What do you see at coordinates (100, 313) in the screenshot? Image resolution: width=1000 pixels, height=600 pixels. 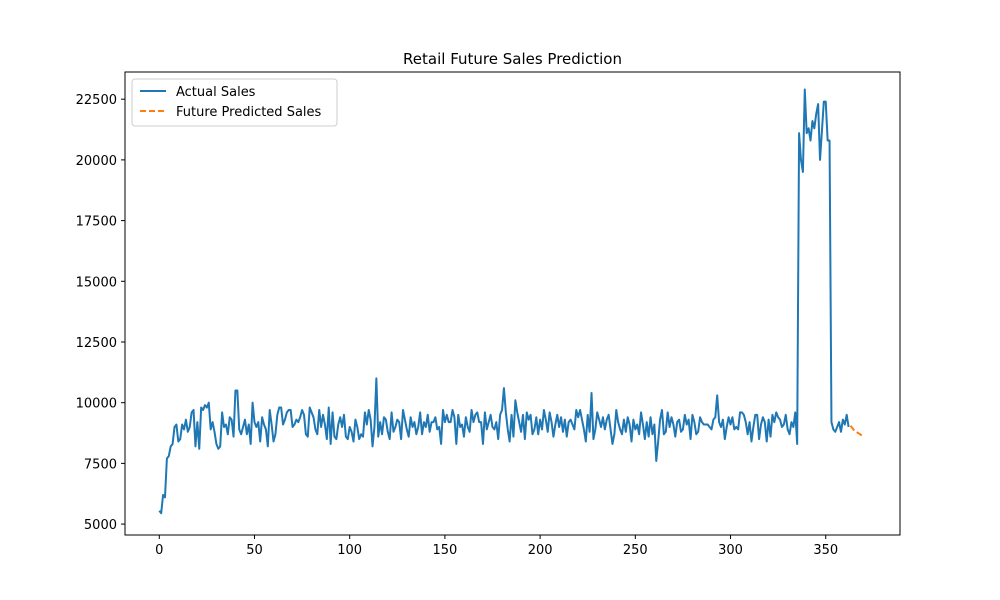 I see `y-axis: 5000 7500 10000 12500 15000 17500 20000 22500` at bounding box center [100, 313].